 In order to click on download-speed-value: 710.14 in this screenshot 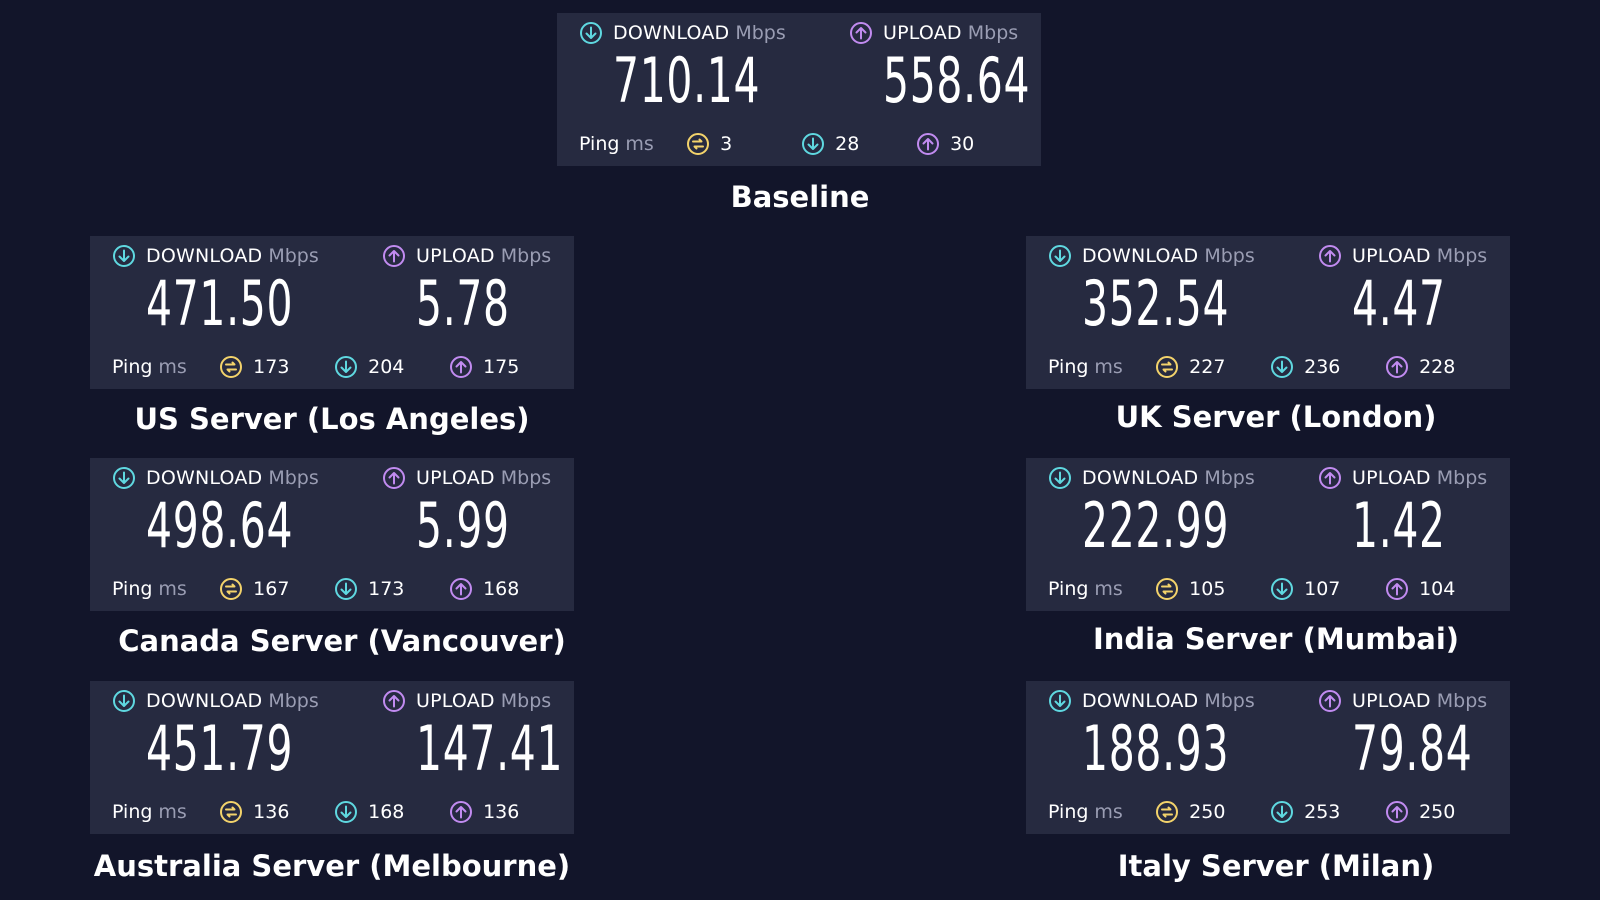, I will do `click(687, 80)`.